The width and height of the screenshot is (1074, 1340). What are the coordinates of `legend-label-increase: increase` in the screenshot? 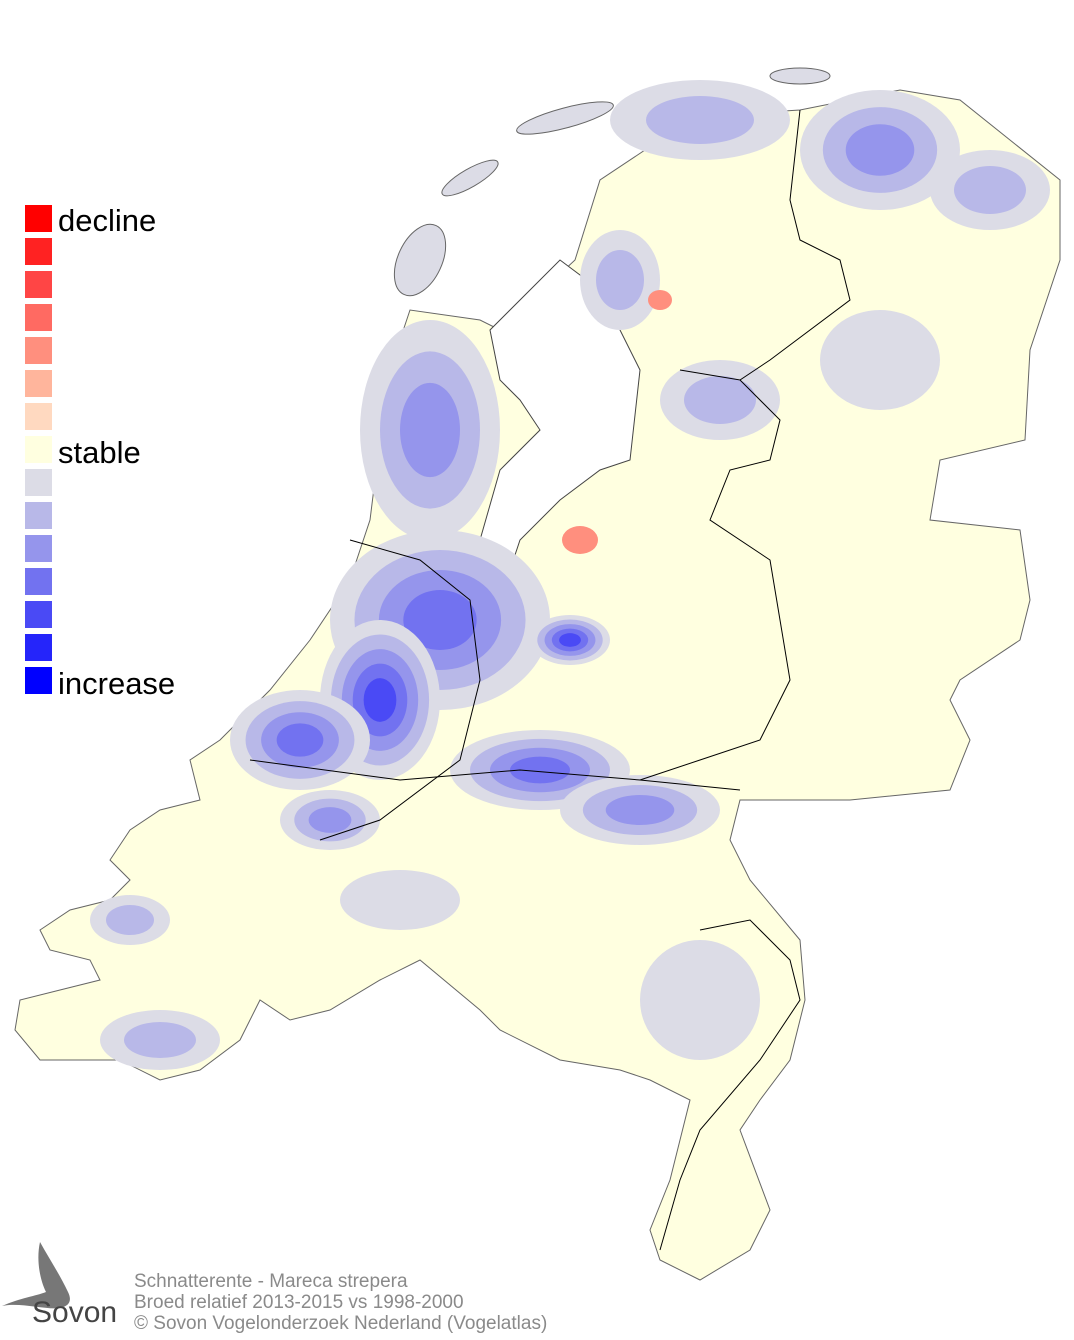 It's located at (117, 683).